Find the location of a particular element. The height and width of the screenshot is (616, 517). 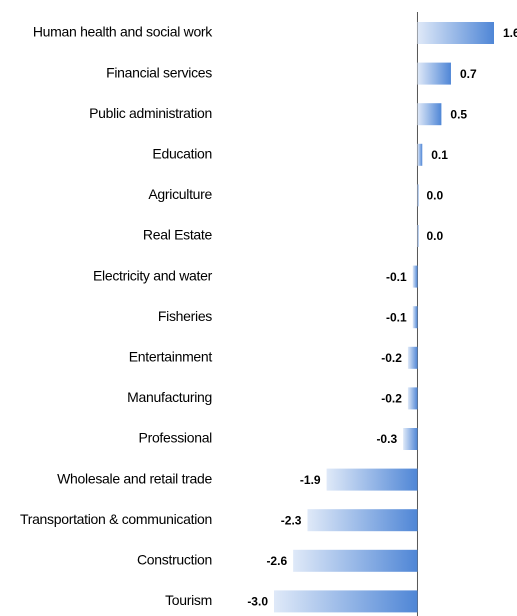

category-label: Financial services is located at coordinates (159, 72).